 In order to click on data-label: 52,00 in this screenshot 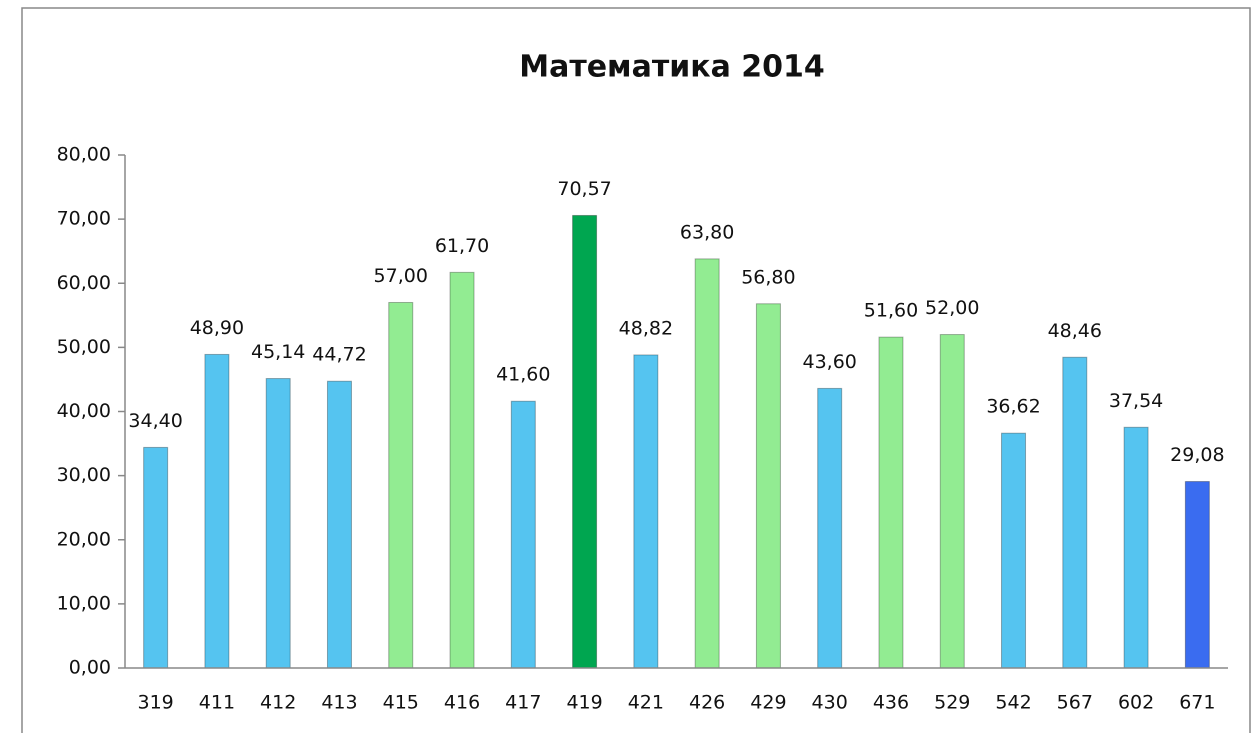, I will do `click(952, 308)`.